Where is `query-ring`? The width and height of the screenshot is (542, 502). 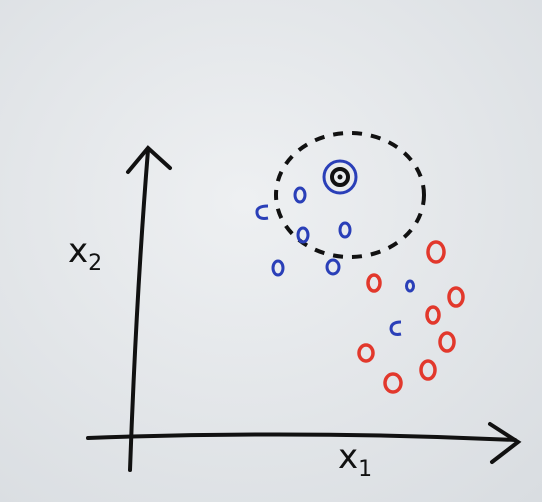 query-ring is located at coordinates (340, 177).